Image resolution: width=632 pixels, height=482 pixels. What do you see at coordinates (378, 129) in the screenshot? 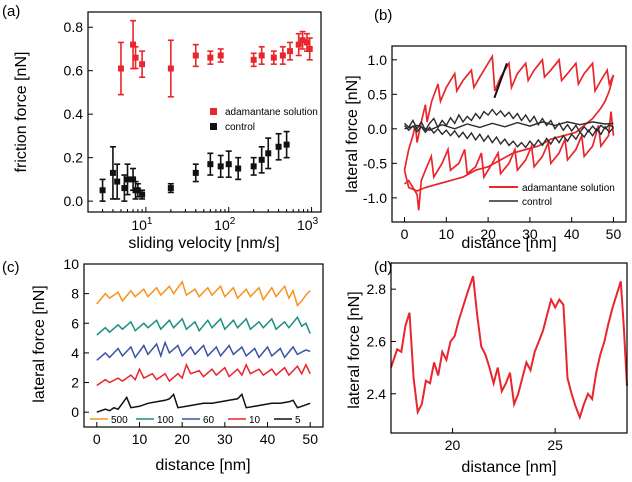
I see `b-ytick-label-2: 0.0` at bounding box center [378, 129].